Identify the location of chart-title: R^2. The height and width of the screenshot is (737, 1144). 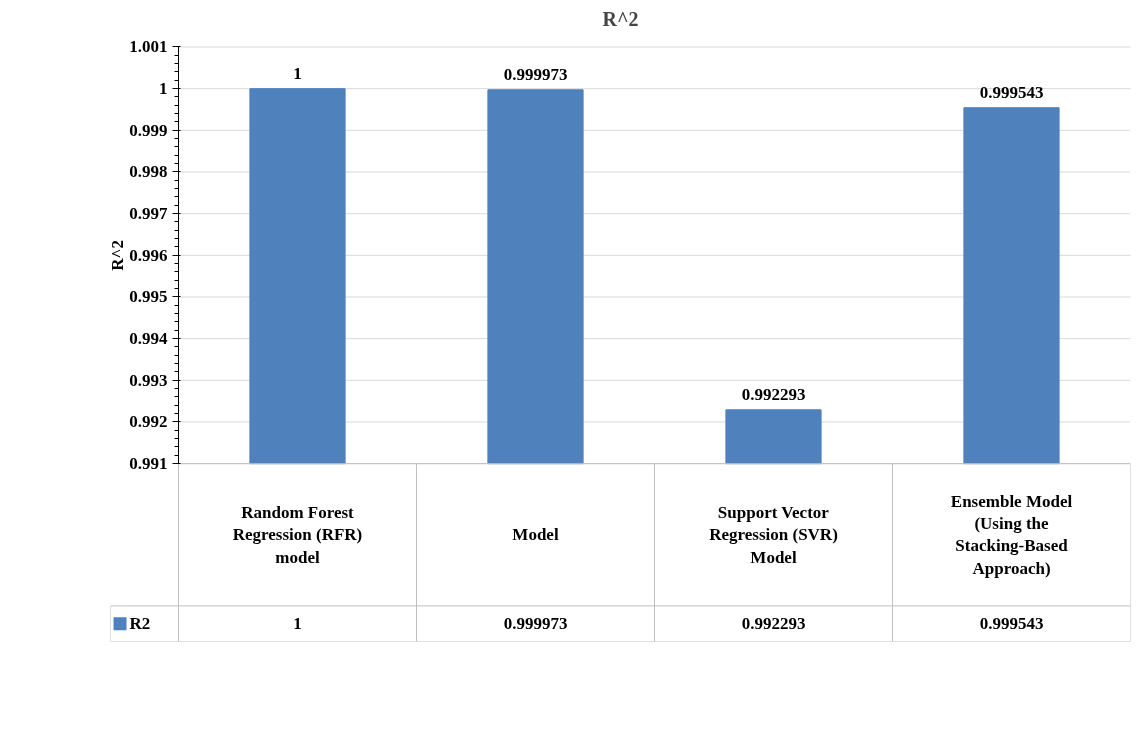
(620, 18).